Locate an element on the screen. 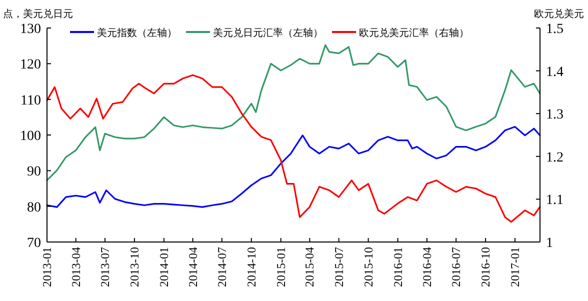 The width and height of the screenshot is (588, 301). y2-tick-label: 1.5 is located at coordinates (555, 29).